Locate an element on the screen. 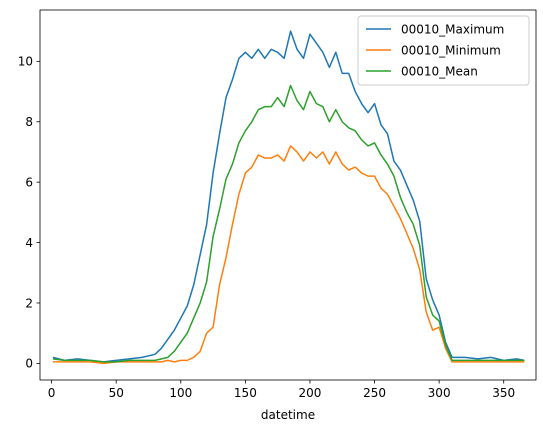 This screenshot has height=432, width=543. y-tick-label: 8 is located at coordinates (29, 122).